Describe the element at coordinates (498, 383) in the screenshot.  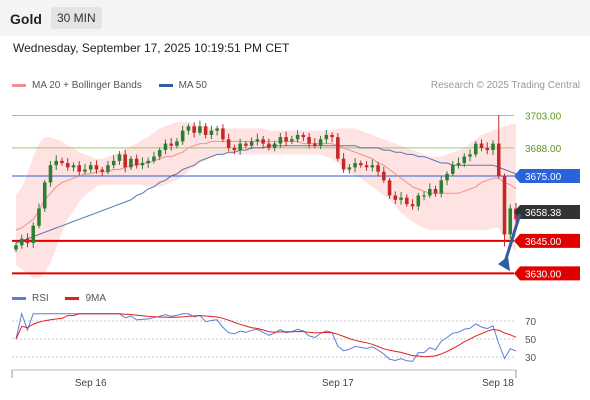
I see `x-tick-label-Sep-18: Sep 18` at that location.